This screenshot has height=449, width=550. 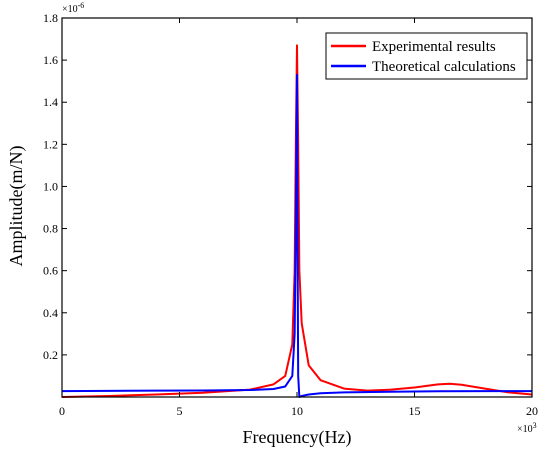 I want to click on y-tick-label: 1.2, so click(x=50, y=144).